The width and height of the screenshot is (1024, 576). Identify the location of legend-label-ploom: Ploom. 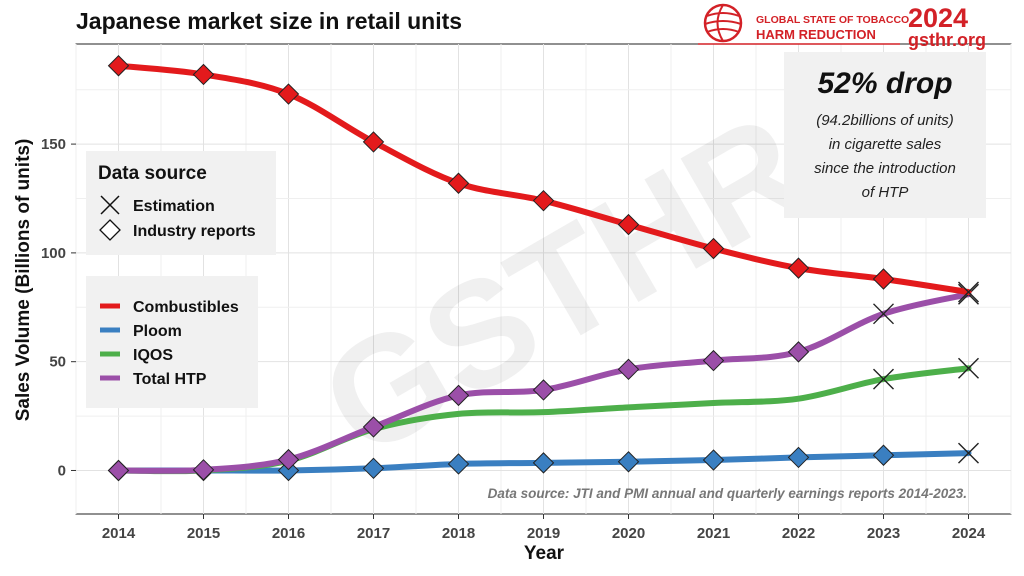
(157, 331).